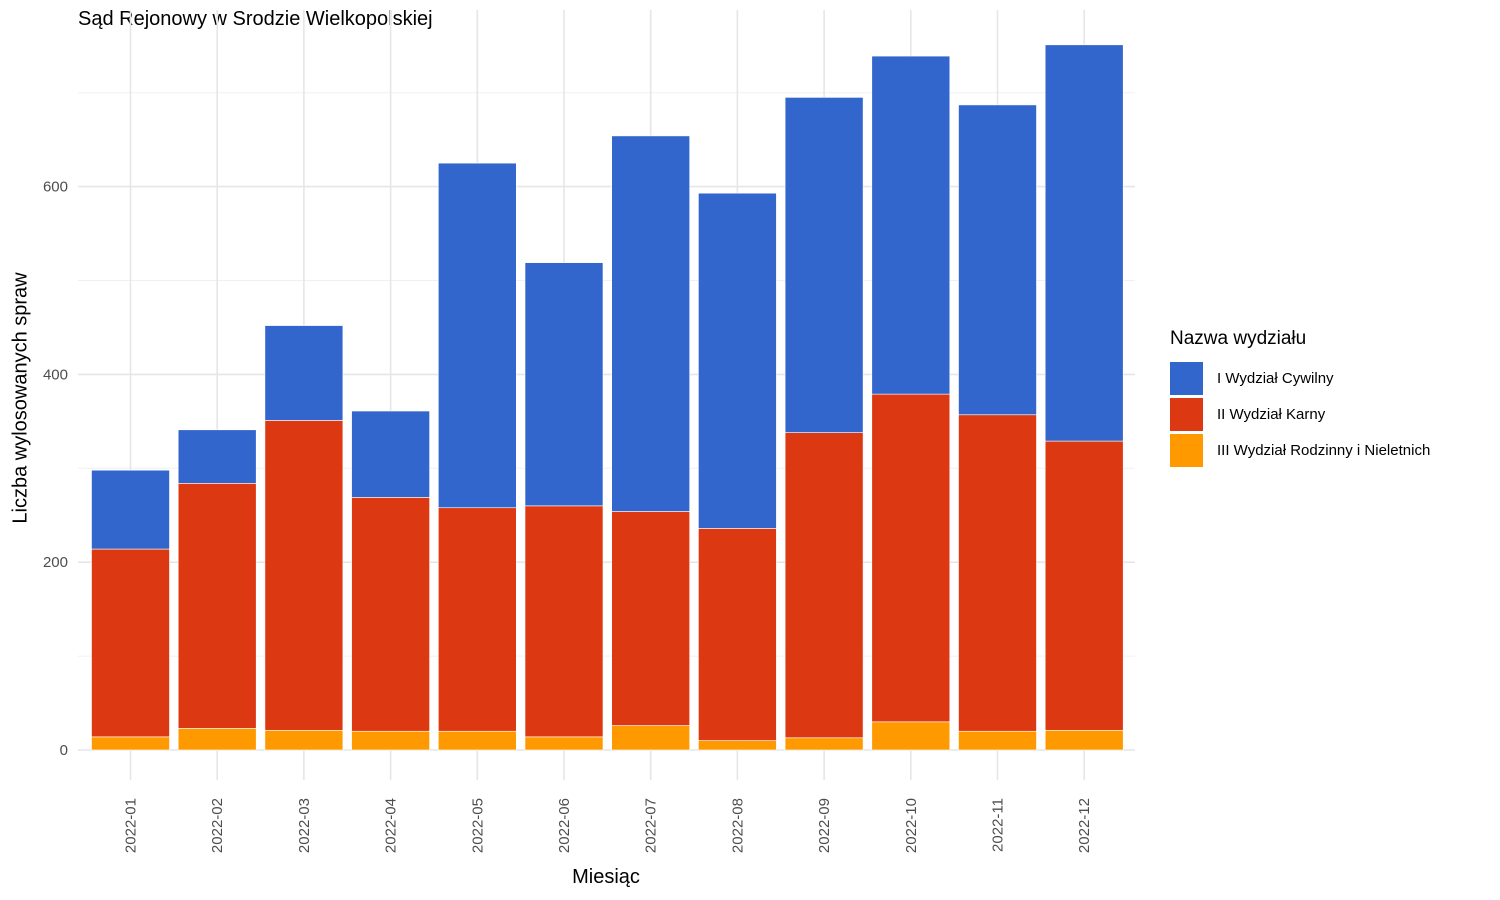  What do you see at coordinates (55, 374) in the screenshot?
I see `y-tick-label: 400` at bounding box center [55, 374].